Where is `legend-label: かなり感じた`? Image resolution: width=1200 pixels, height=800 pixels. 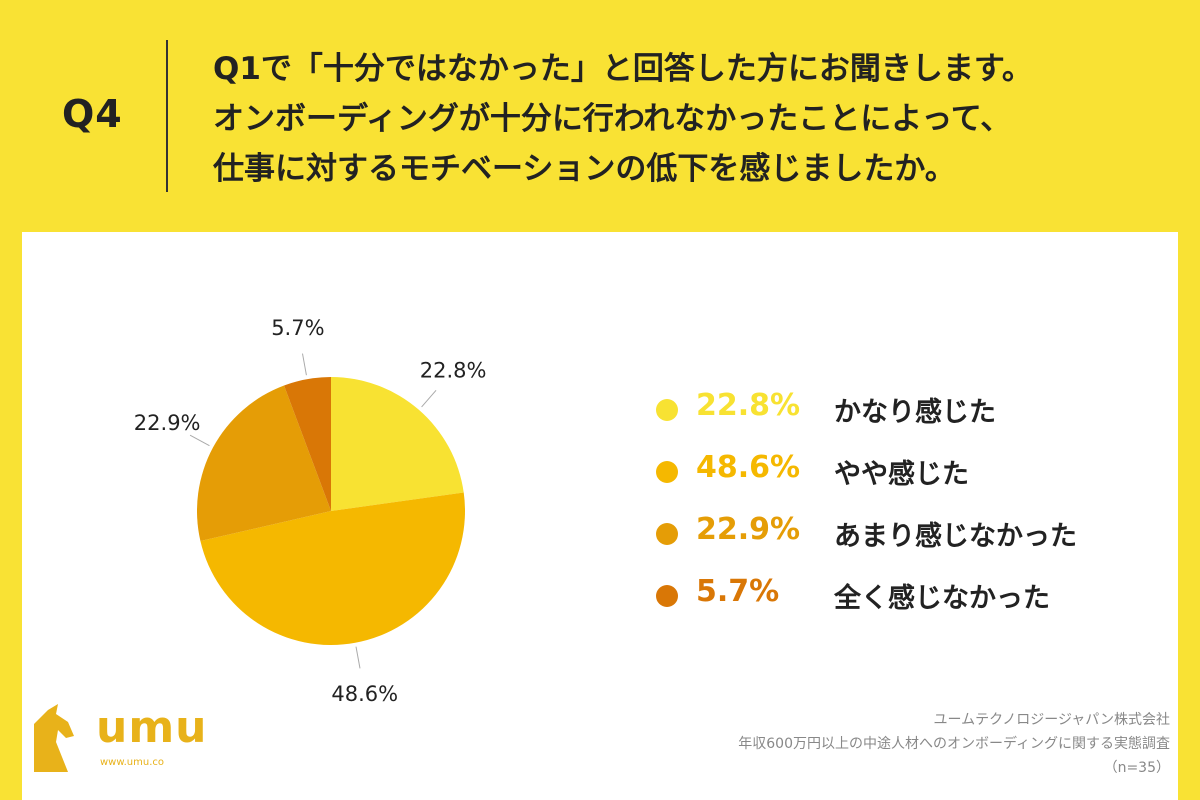 legend-label: かなり感じた is located at coordinates (915, 412).